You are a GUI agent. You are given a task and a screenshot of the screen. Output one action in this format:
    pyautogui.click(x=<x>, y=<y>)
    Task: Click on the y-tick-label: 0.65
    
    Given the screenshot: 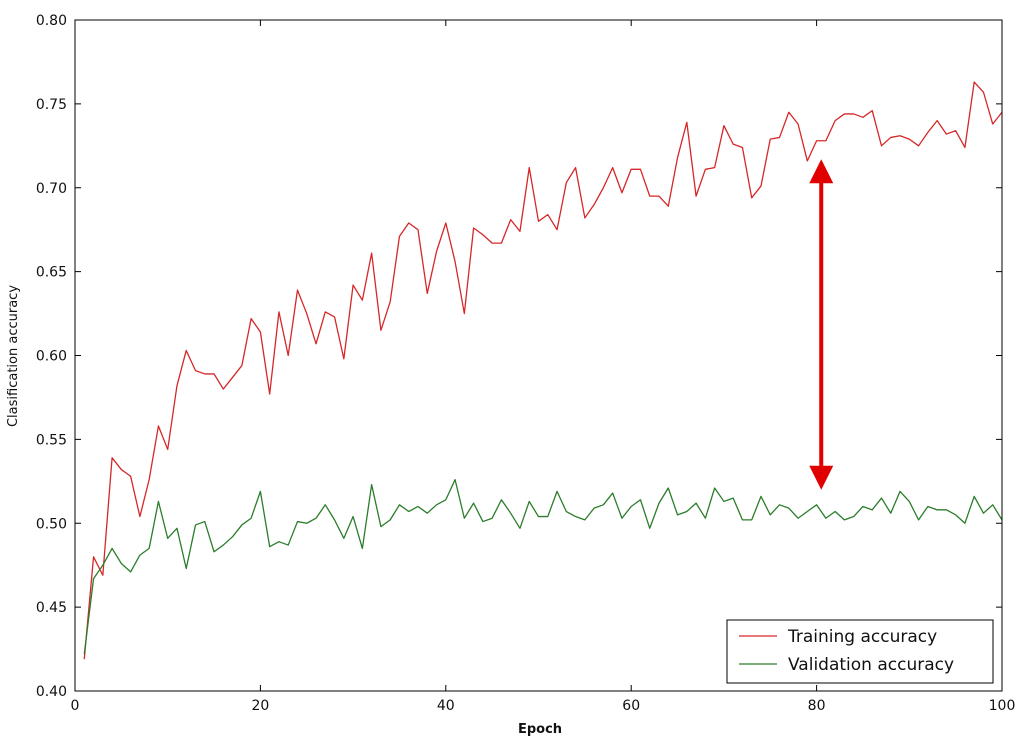 What is the action you would take?
    pyautogui.click(x=51, y=273)
    